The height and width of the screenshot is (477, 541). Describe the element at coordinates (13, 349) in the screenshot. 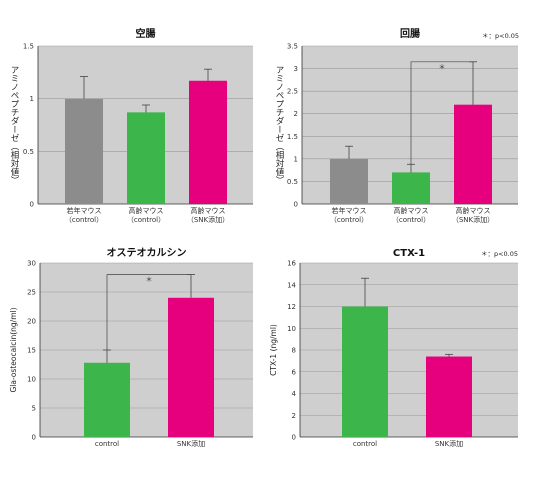

I see `y-axis-label: Gla-osteocalcin(ng/ml)` at that location.